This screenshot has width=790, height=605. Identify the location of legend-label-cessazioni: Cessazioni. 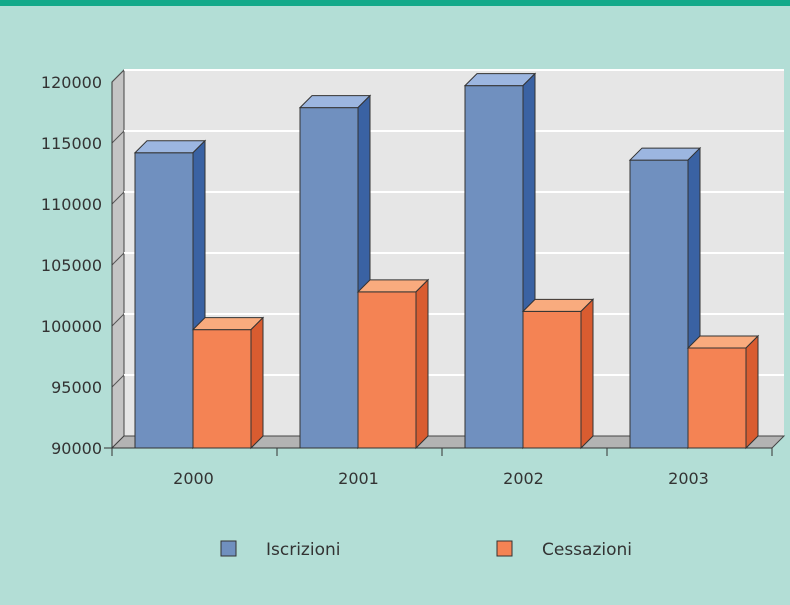
(587, 550).